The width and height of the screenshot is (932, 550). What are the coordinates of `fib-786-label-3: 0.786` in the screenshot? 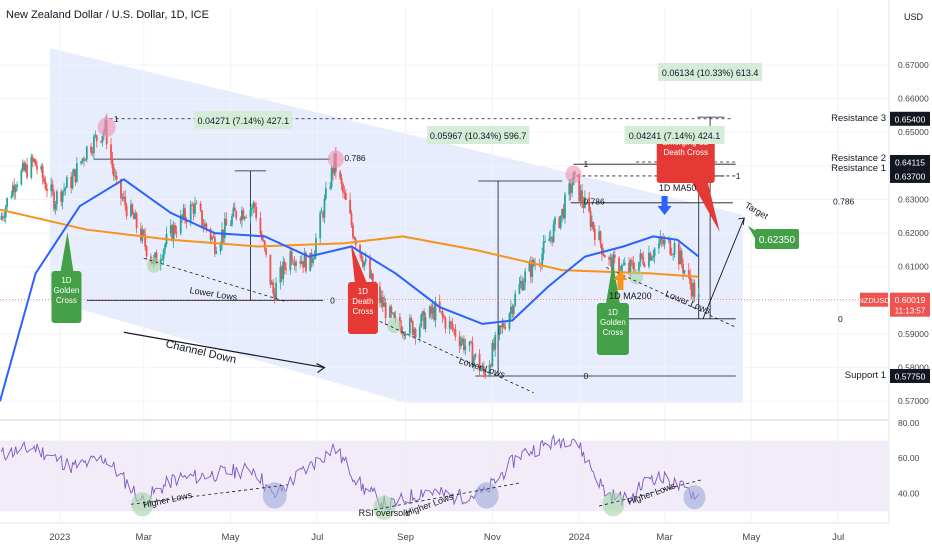 It's located at (844, 201).